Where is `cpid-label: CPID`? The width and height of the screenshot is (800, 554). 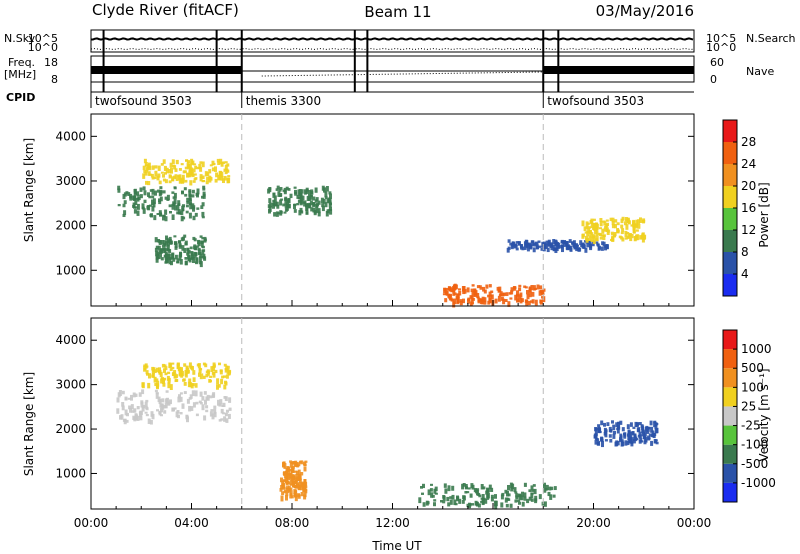
cpid-label: CPID is located at coordinates (20, 97).